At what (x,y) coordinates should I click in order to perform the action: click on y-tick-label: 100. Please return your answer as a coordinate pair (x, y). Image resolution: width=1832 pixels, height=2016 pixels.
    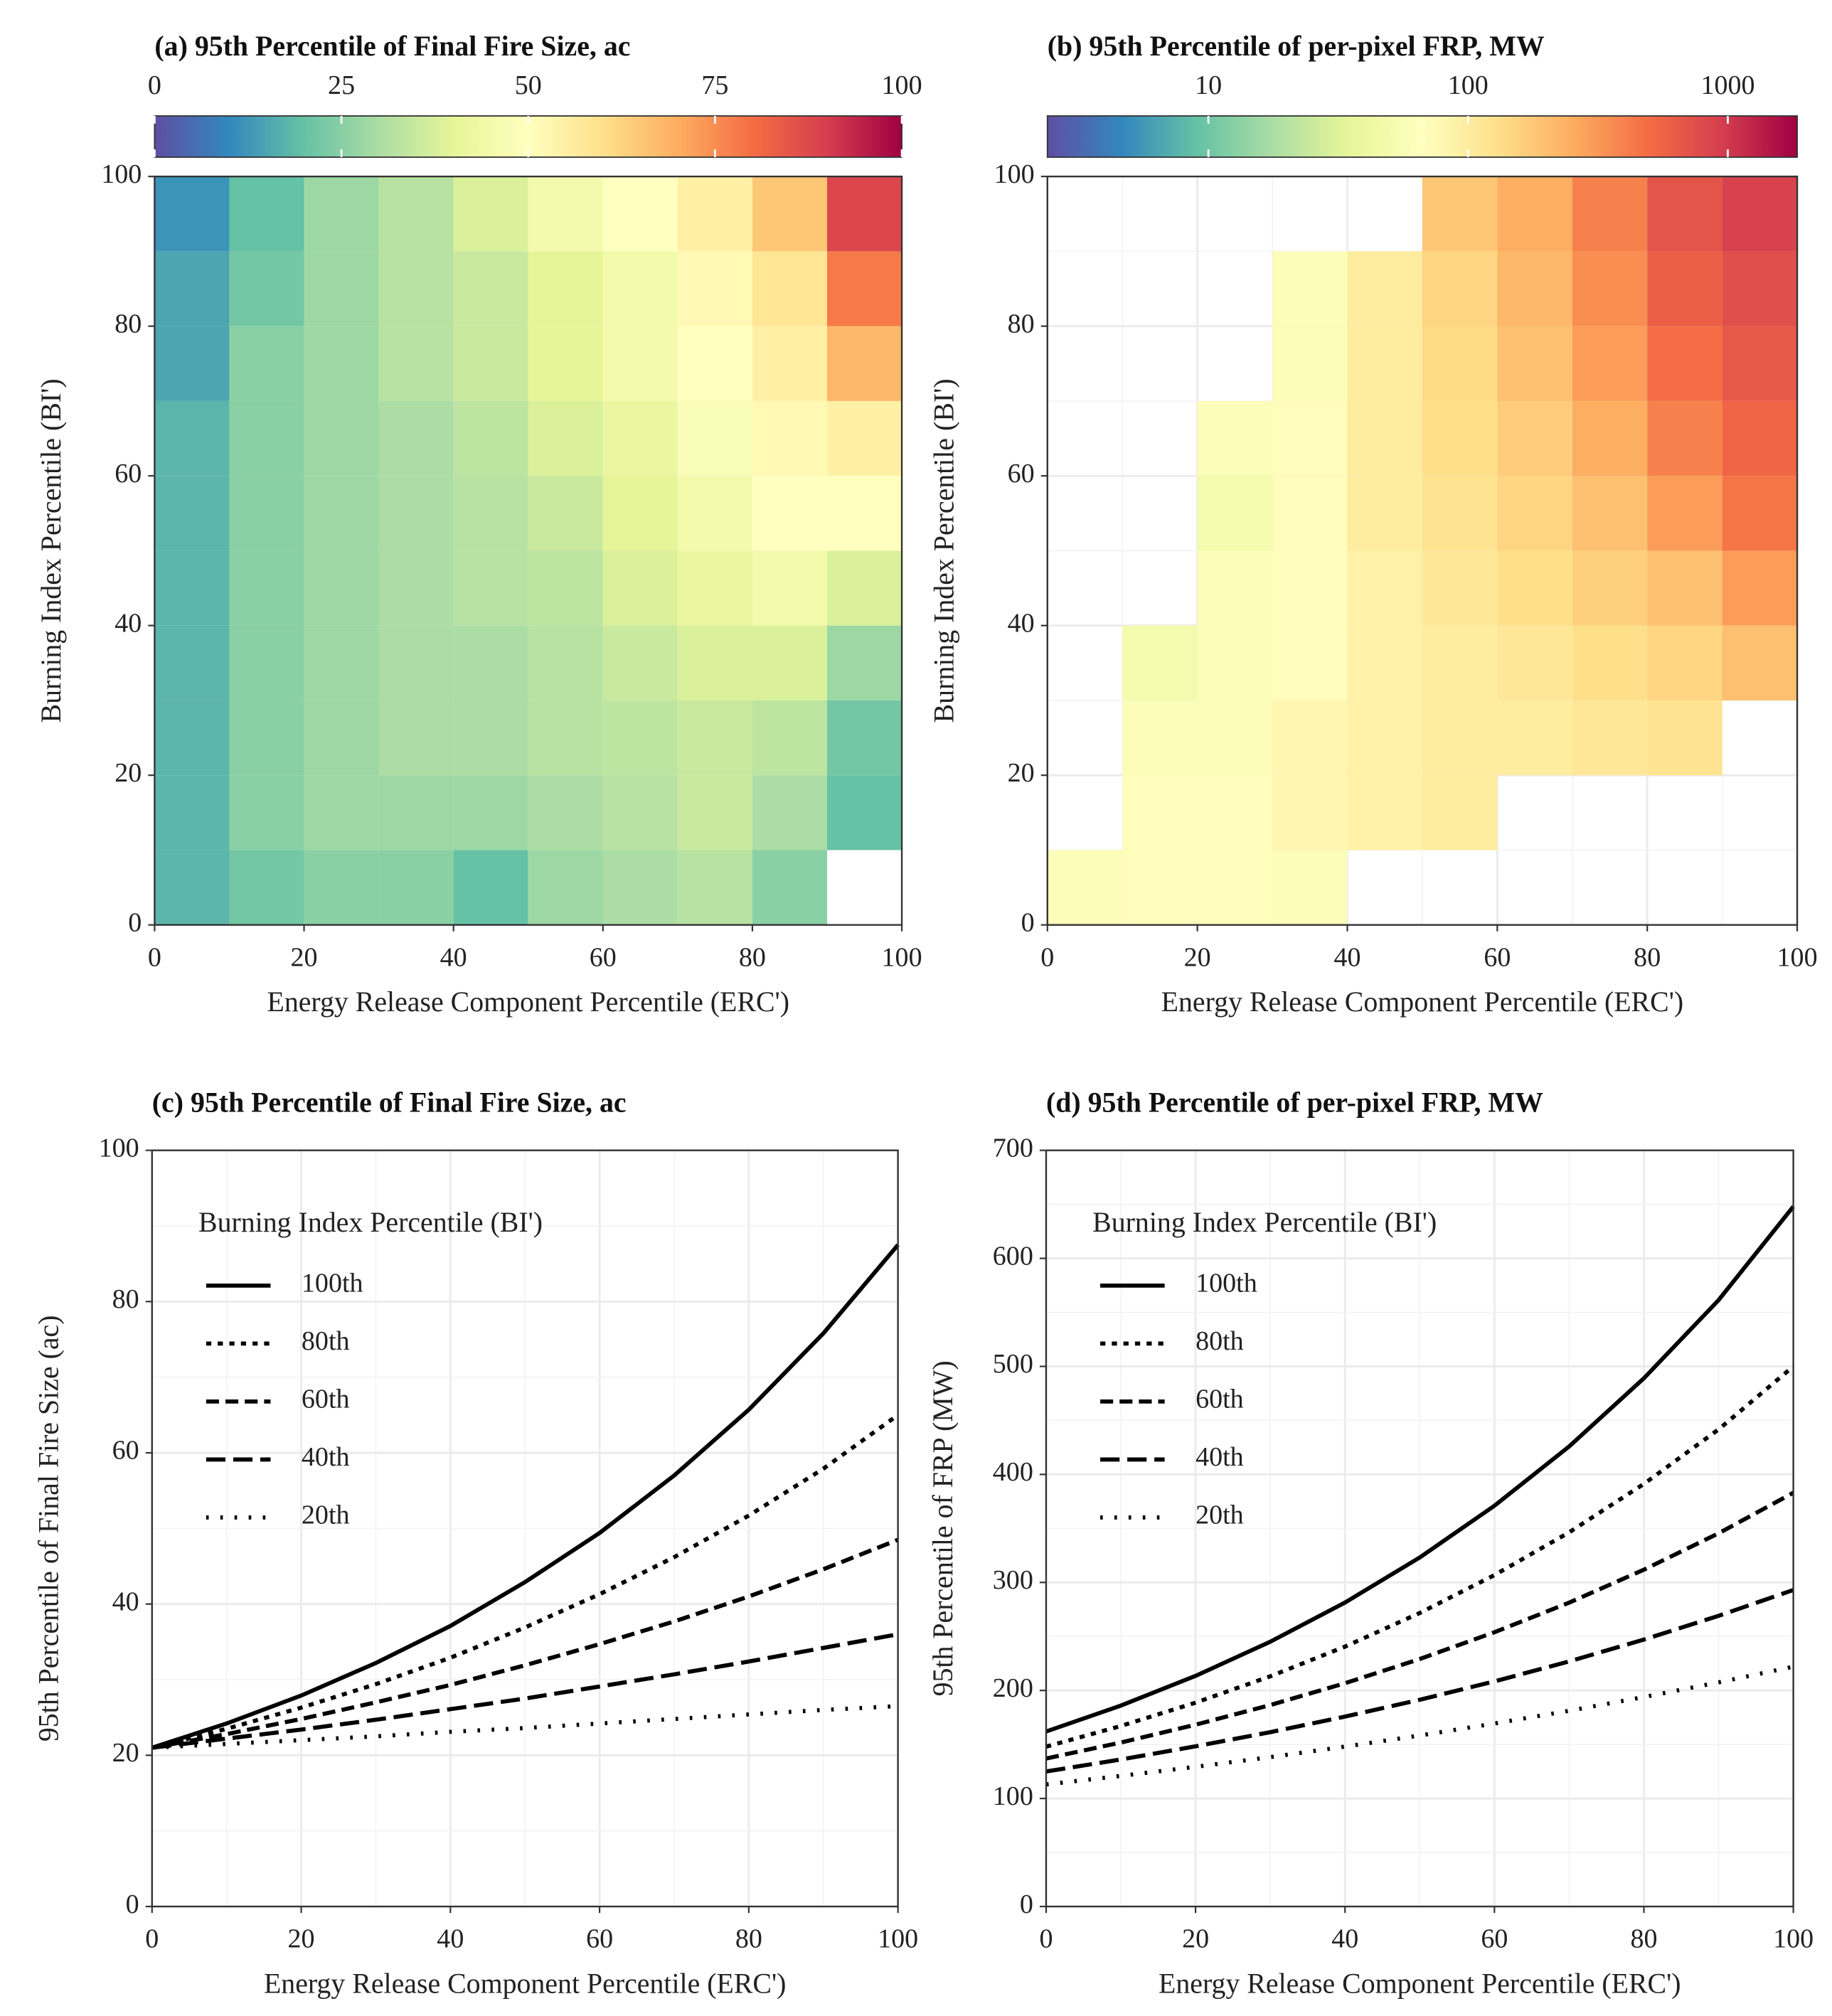
    Looking at the image, I should click on (121, 174).